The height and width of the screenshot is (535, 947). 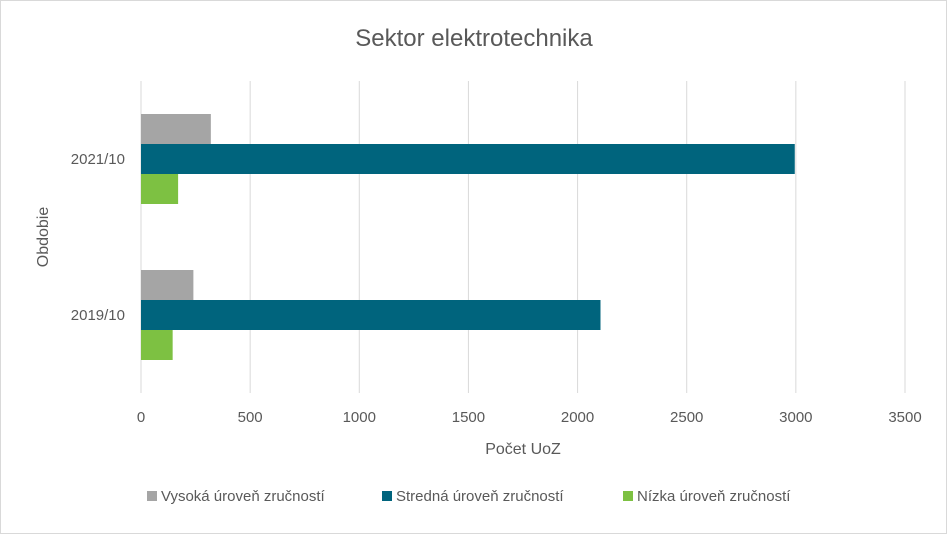 What do you see at coordinates (43, 237) in the screenshot?
I see `y-axis-title: Obdobie` at bounding box center [43, 237].